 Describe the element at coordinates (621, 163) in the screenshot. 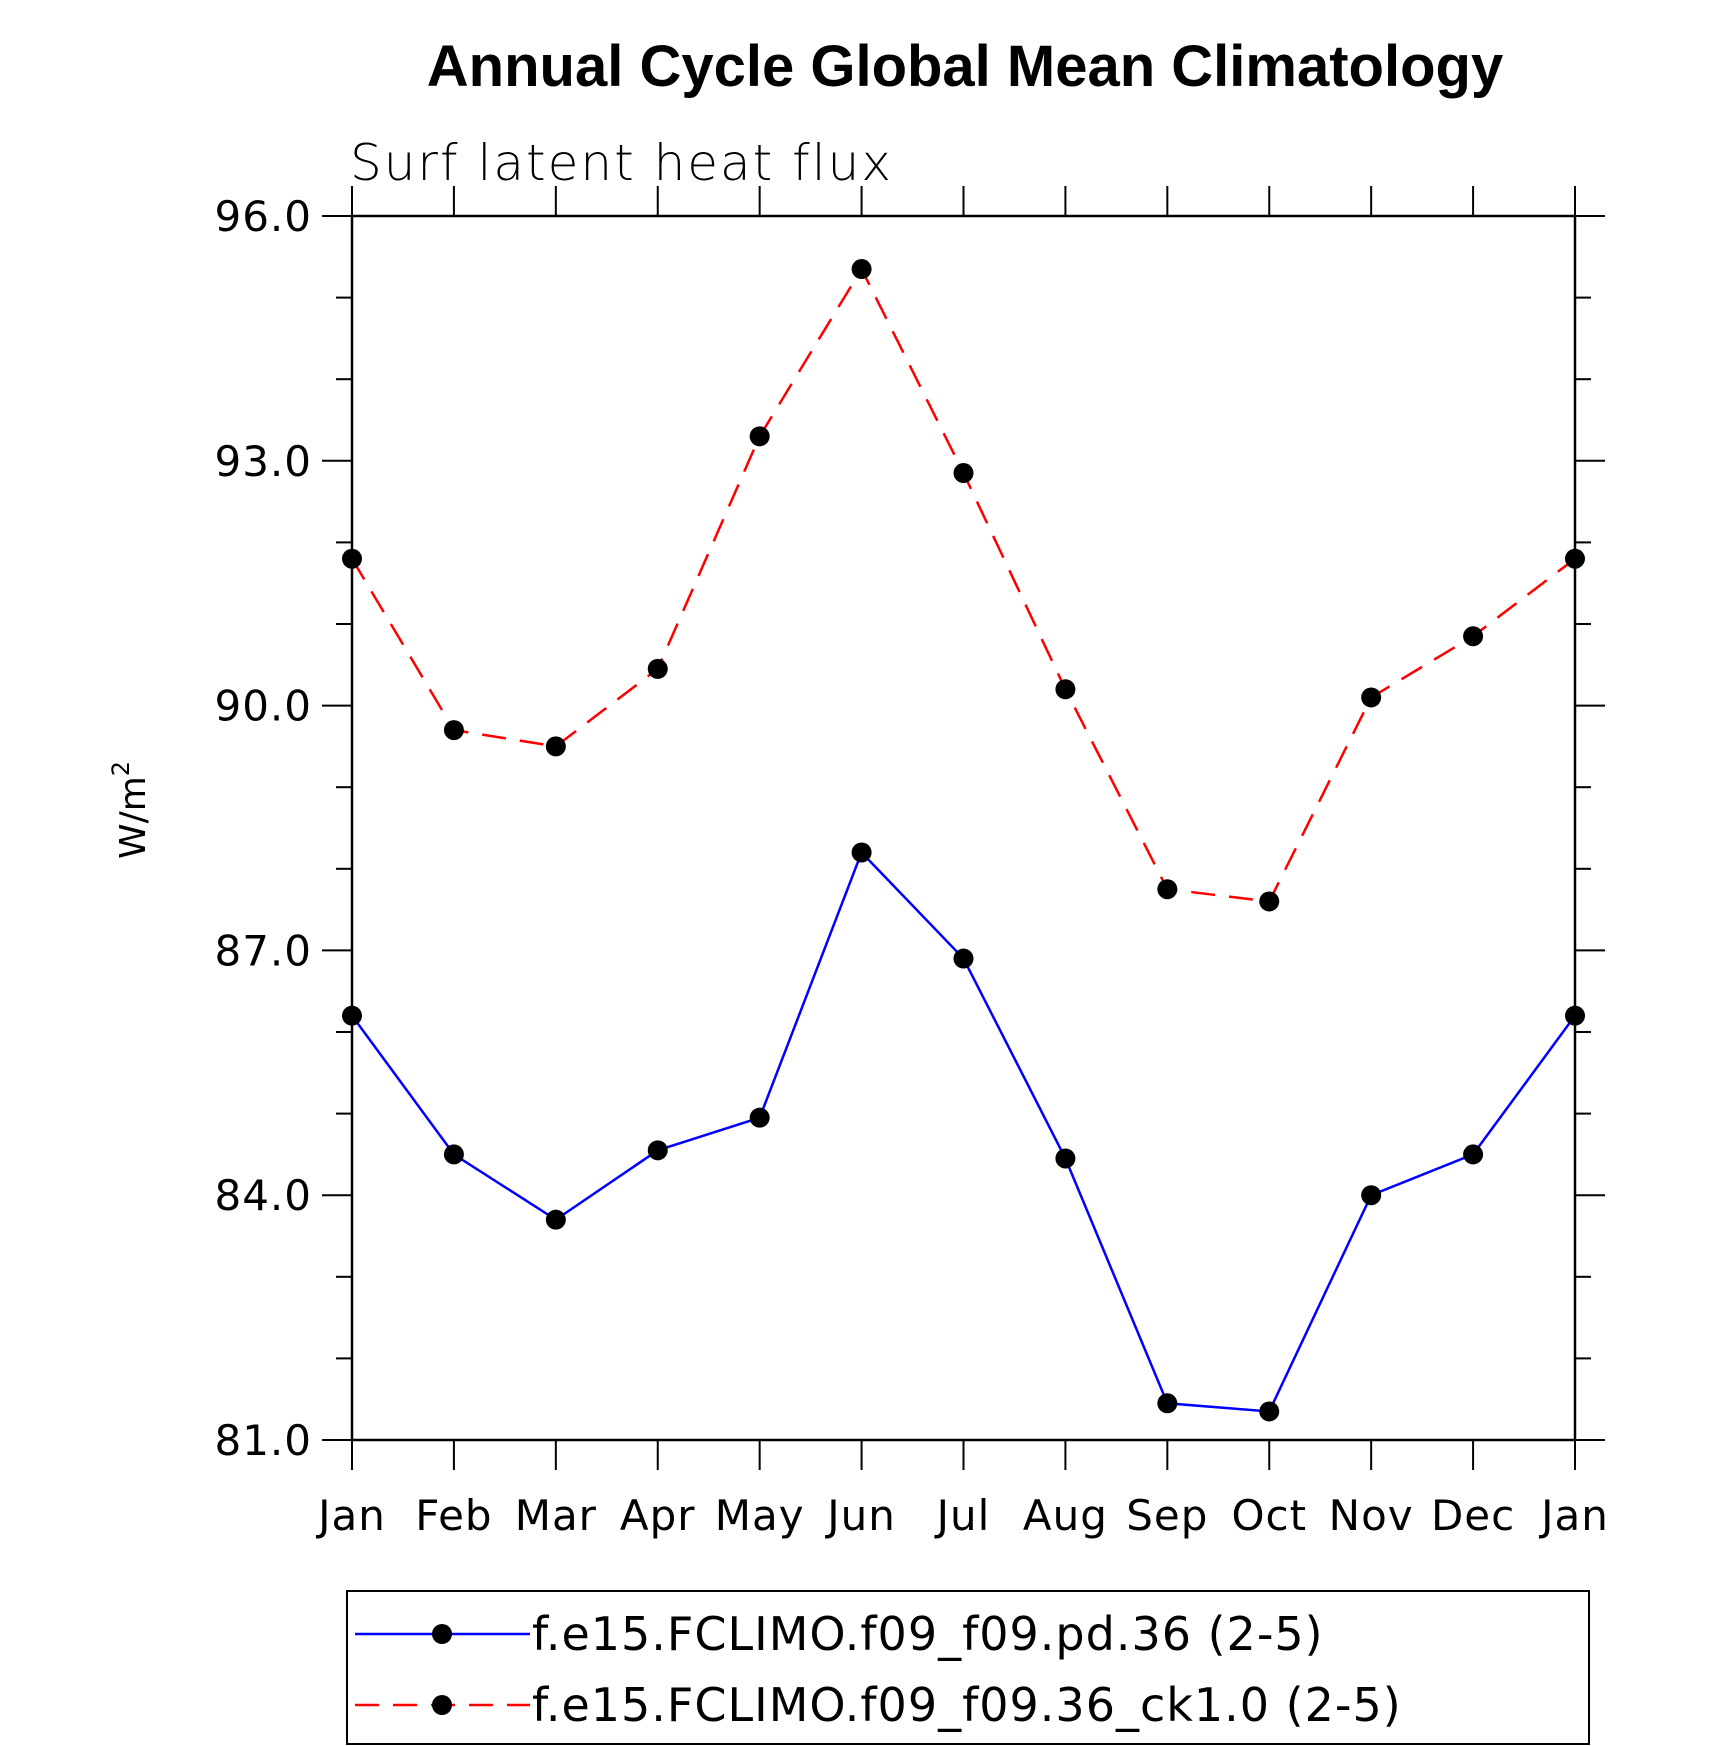

I see `chart-subtitle: Surf latent heat flux` at that location.